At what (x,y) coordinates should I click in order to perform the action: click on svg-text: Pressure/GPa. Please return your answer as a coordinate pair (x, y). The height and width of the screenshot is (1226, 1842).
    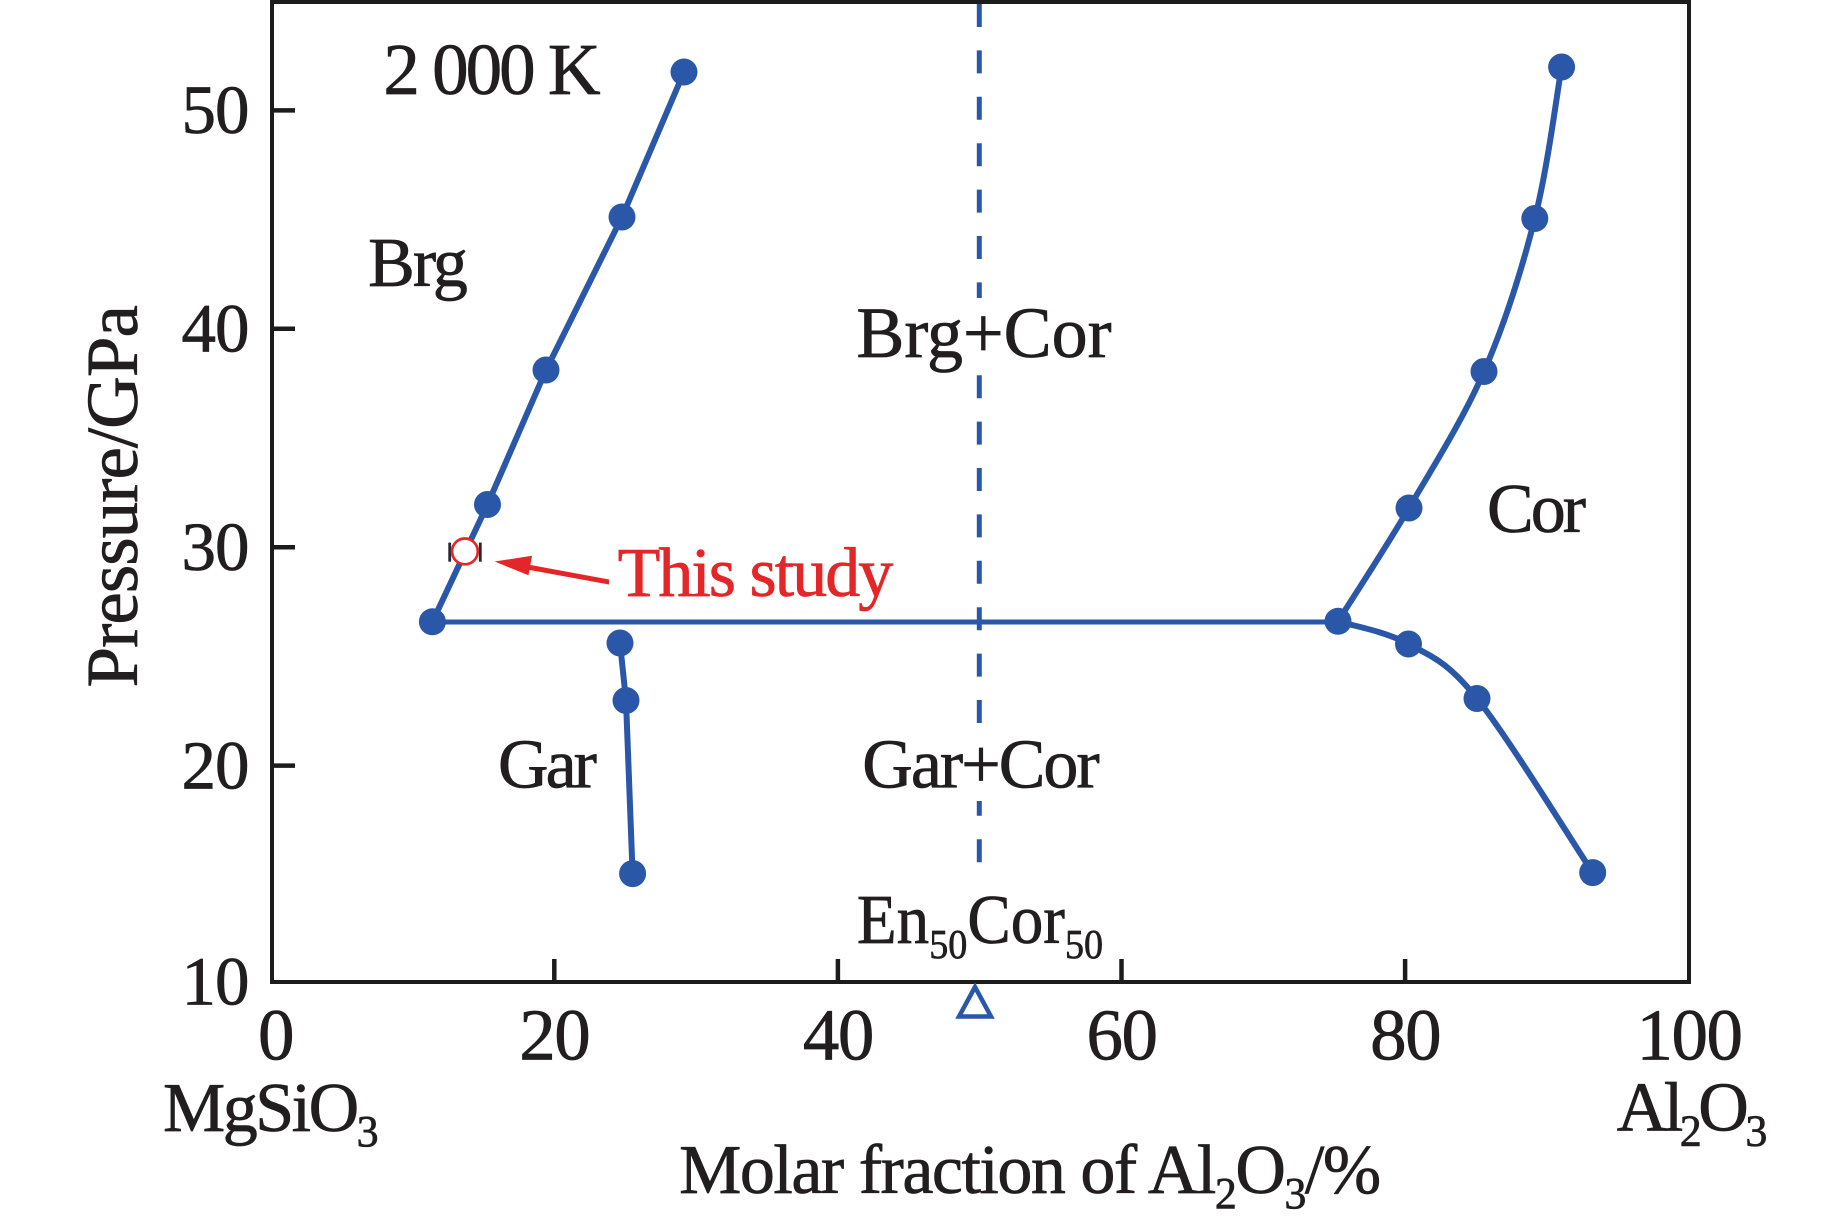
    Looking at the image, I should click on (112, 497).